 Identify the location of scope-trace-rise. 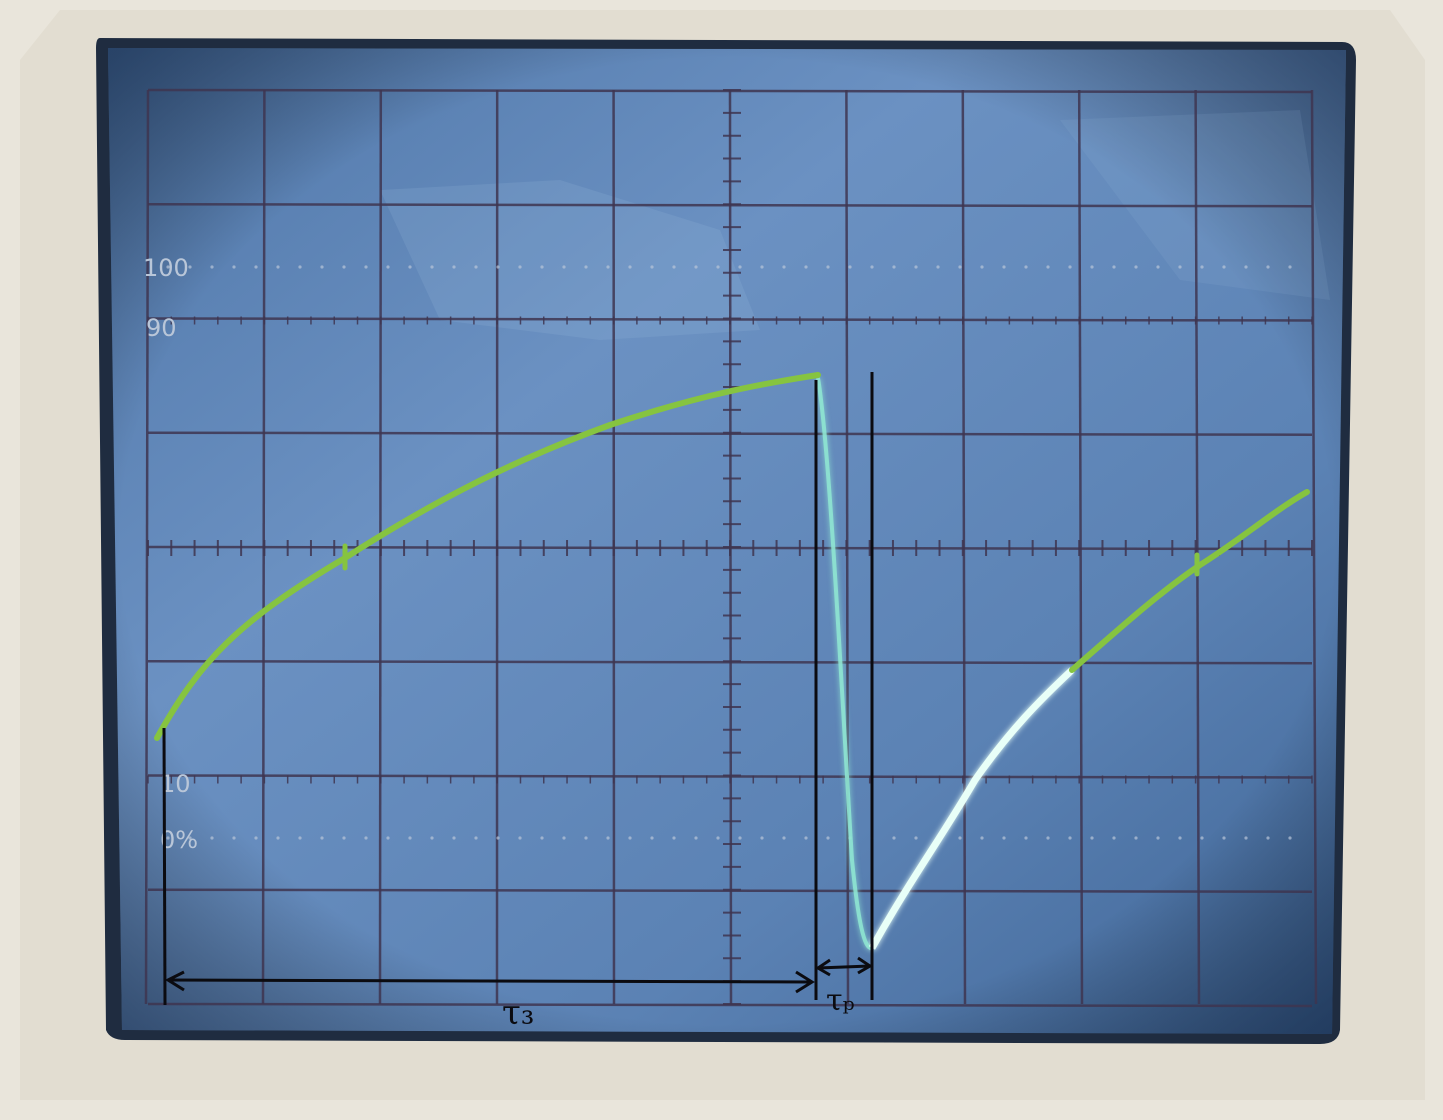
(971, 808).